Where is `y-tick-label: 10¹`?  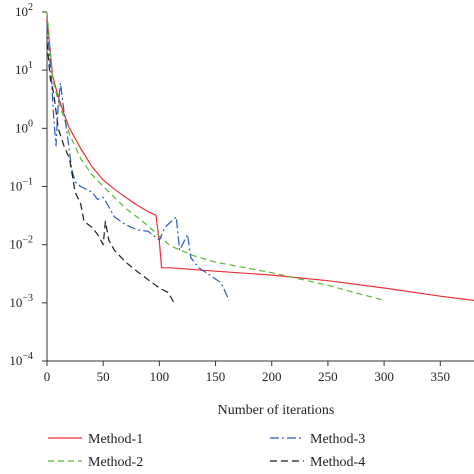
y-tick-label: 10¹ is located at coordinates (24, 68).